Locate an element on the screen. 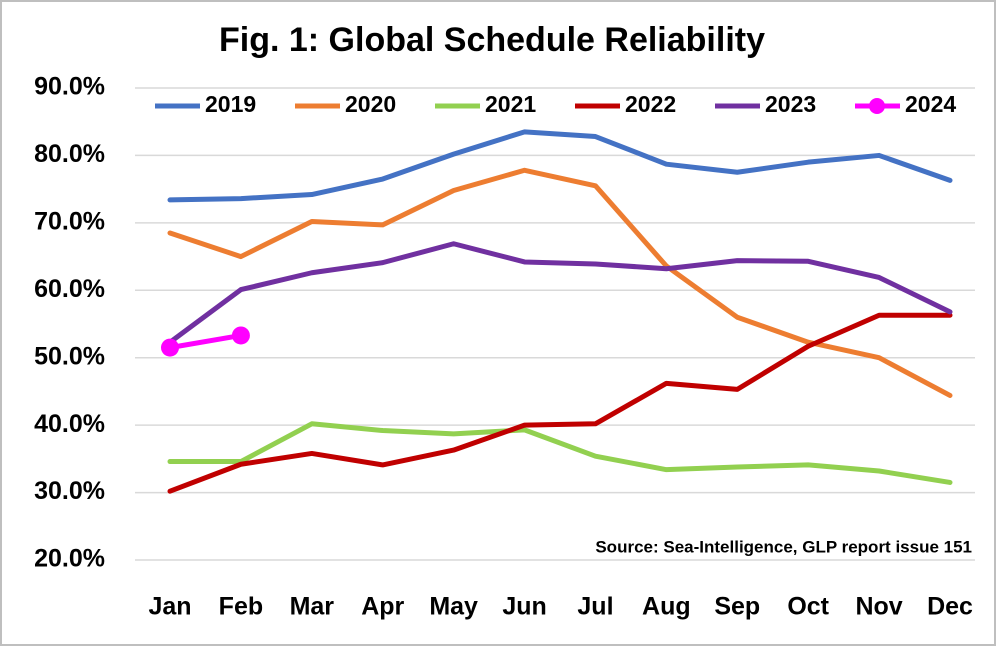  y-tick-label: 80.0% is located at coordinates (69, 154).